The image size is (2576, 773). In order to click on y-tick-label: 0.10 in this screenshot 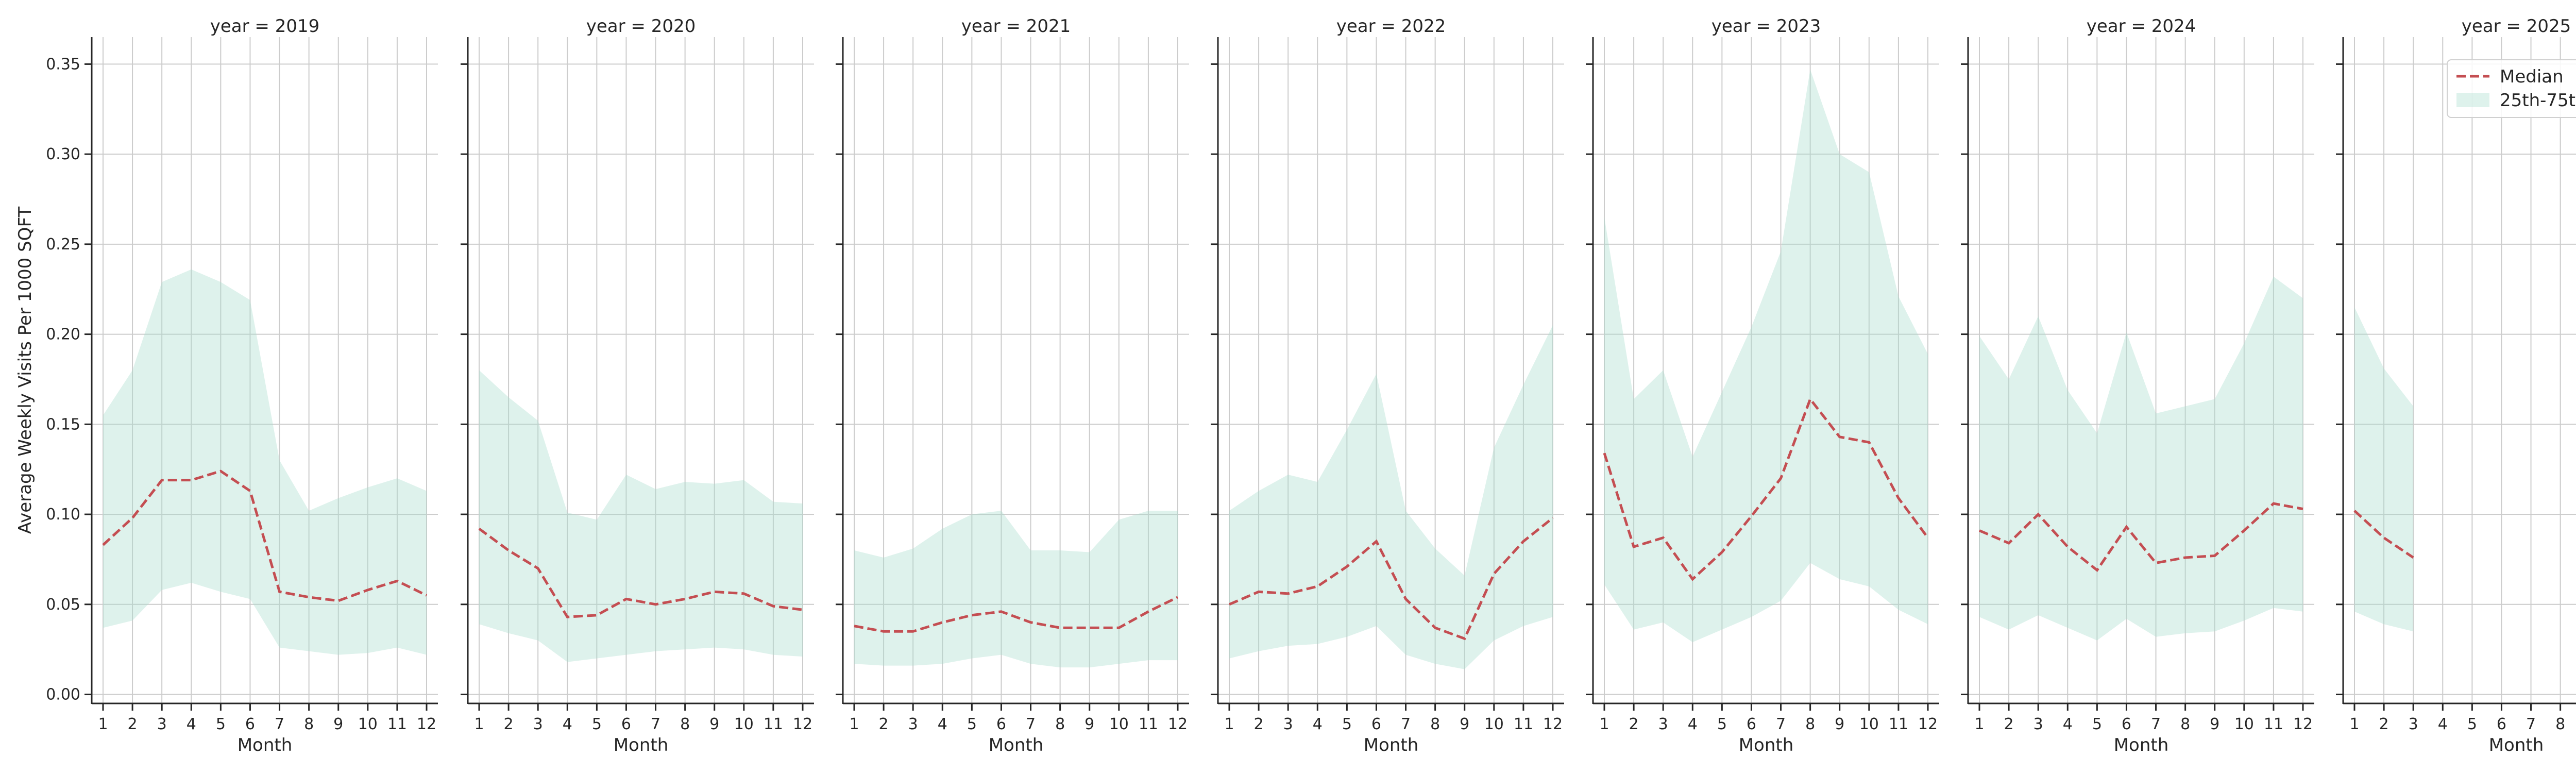, I will do `click(63, 515)`.